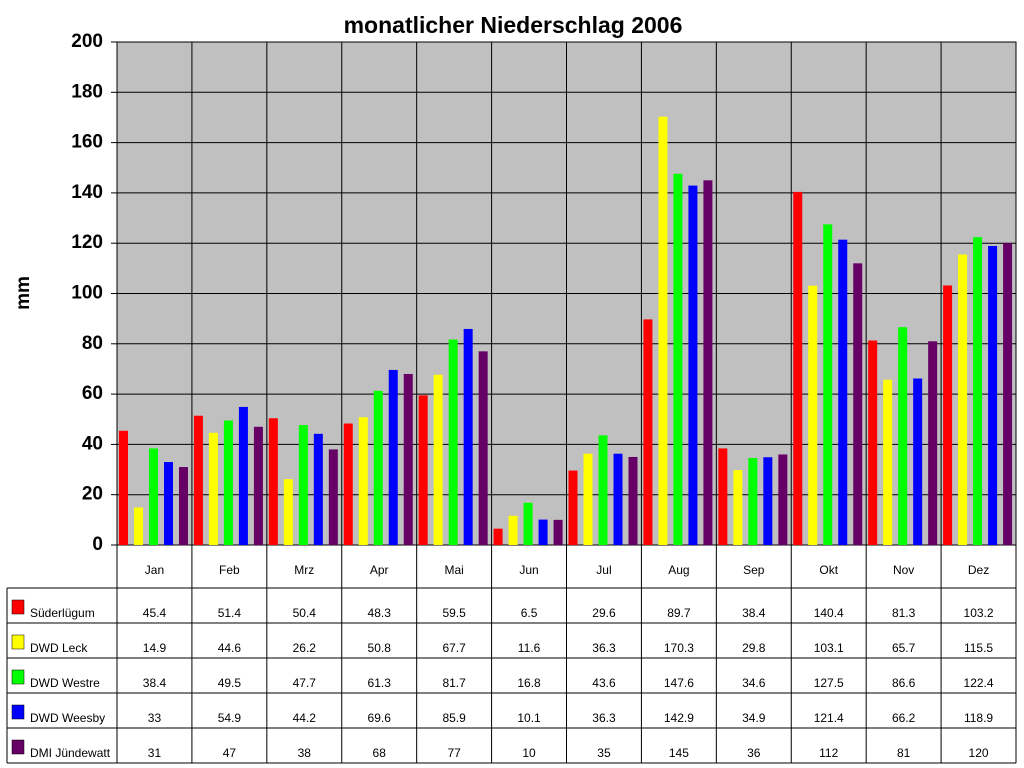  Describe the element at coordinates (305, 613) in the screenshot. I see `table-value: 50.4` at that location.